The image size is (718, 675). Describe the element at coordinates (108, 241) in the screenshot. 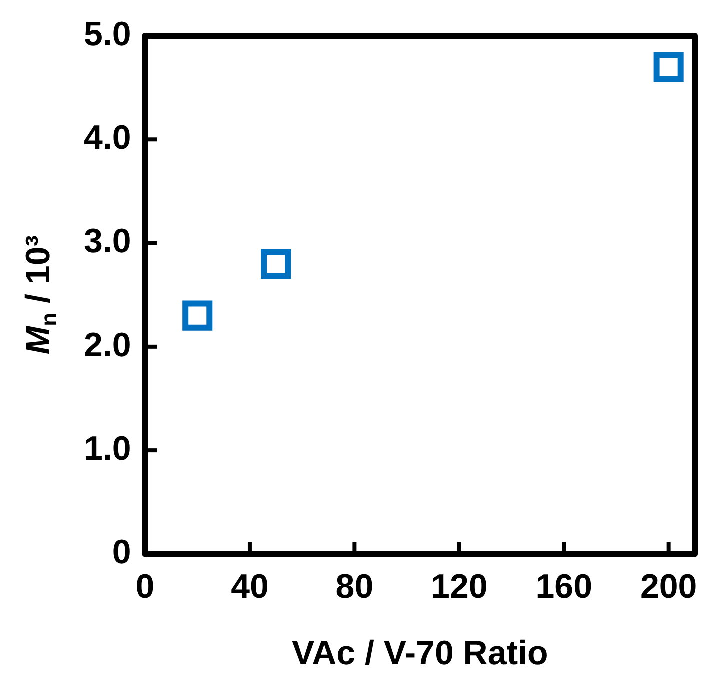

I see `y-tick-label: 3.0` at that location.